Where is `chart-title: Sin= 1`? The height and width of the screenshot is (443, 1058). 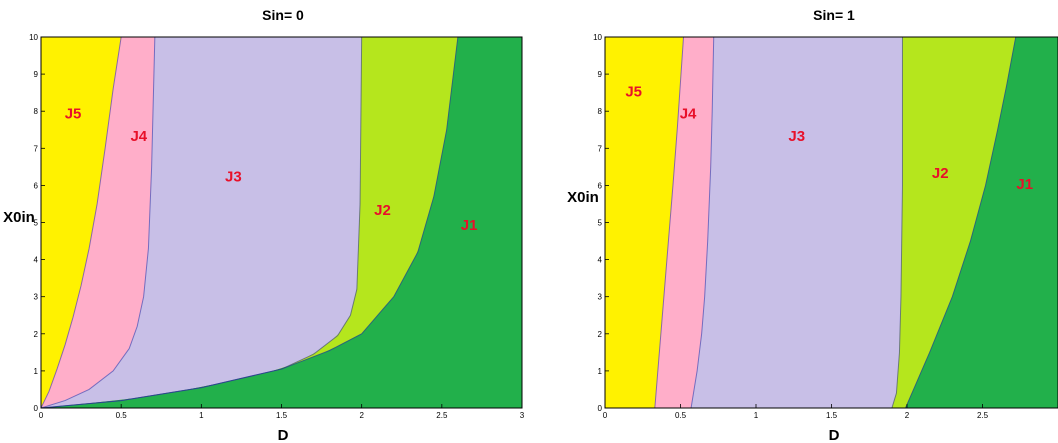 chart-title: Sin= 1 is located at coordinates (834, 15).